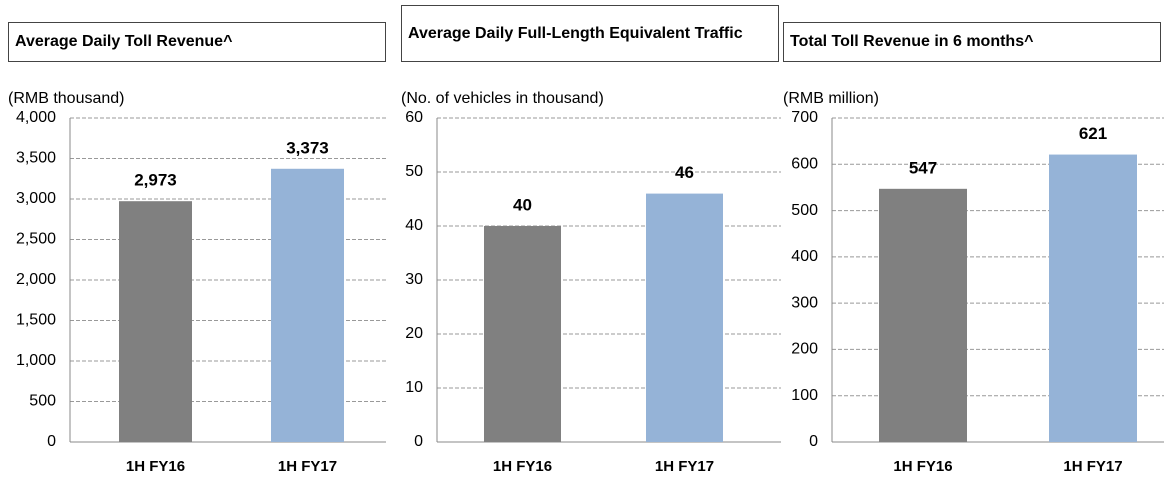 Image resolution: width=1164 pixels, height=479 pixels. Describe the element at coordinates (831, 98) in the screenshot. I see `y-axis-label: (RMB million)` at that location.